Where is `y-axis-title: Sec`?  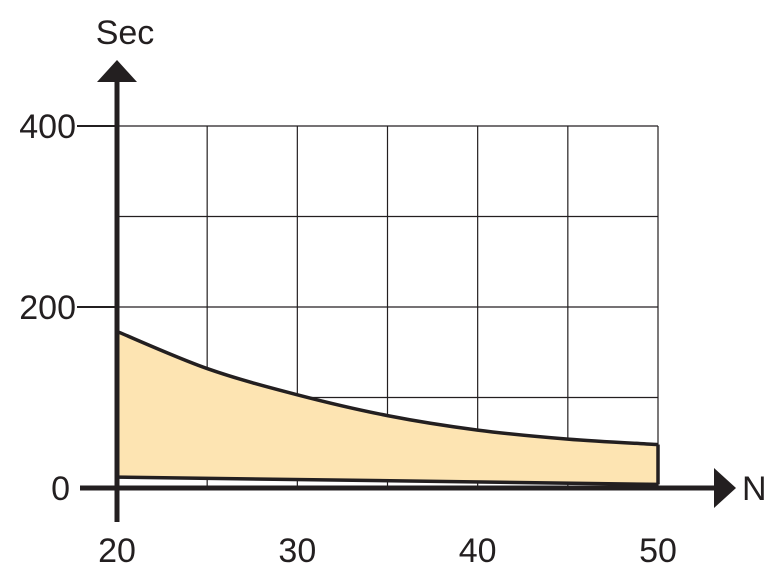 y-axis-title: Sec is located at coordinates (125, 33).